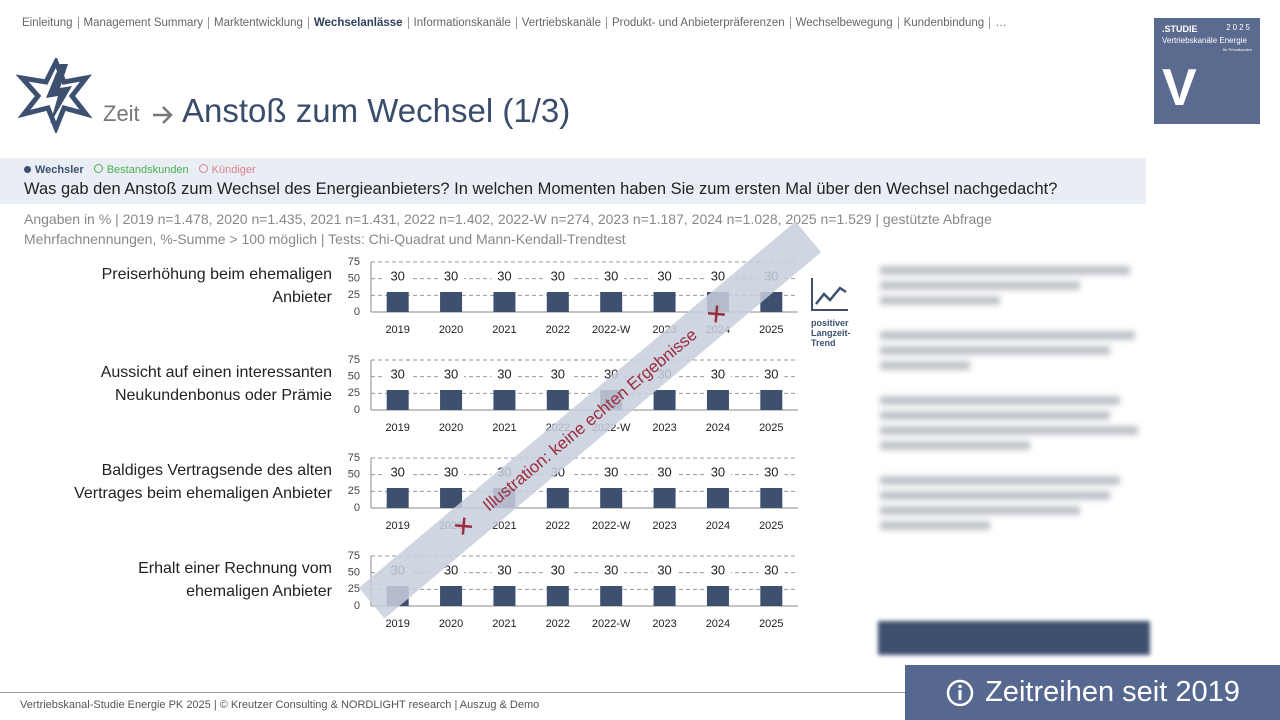  I want to click on x-tick-label: 2022-W, so click(611, 330).